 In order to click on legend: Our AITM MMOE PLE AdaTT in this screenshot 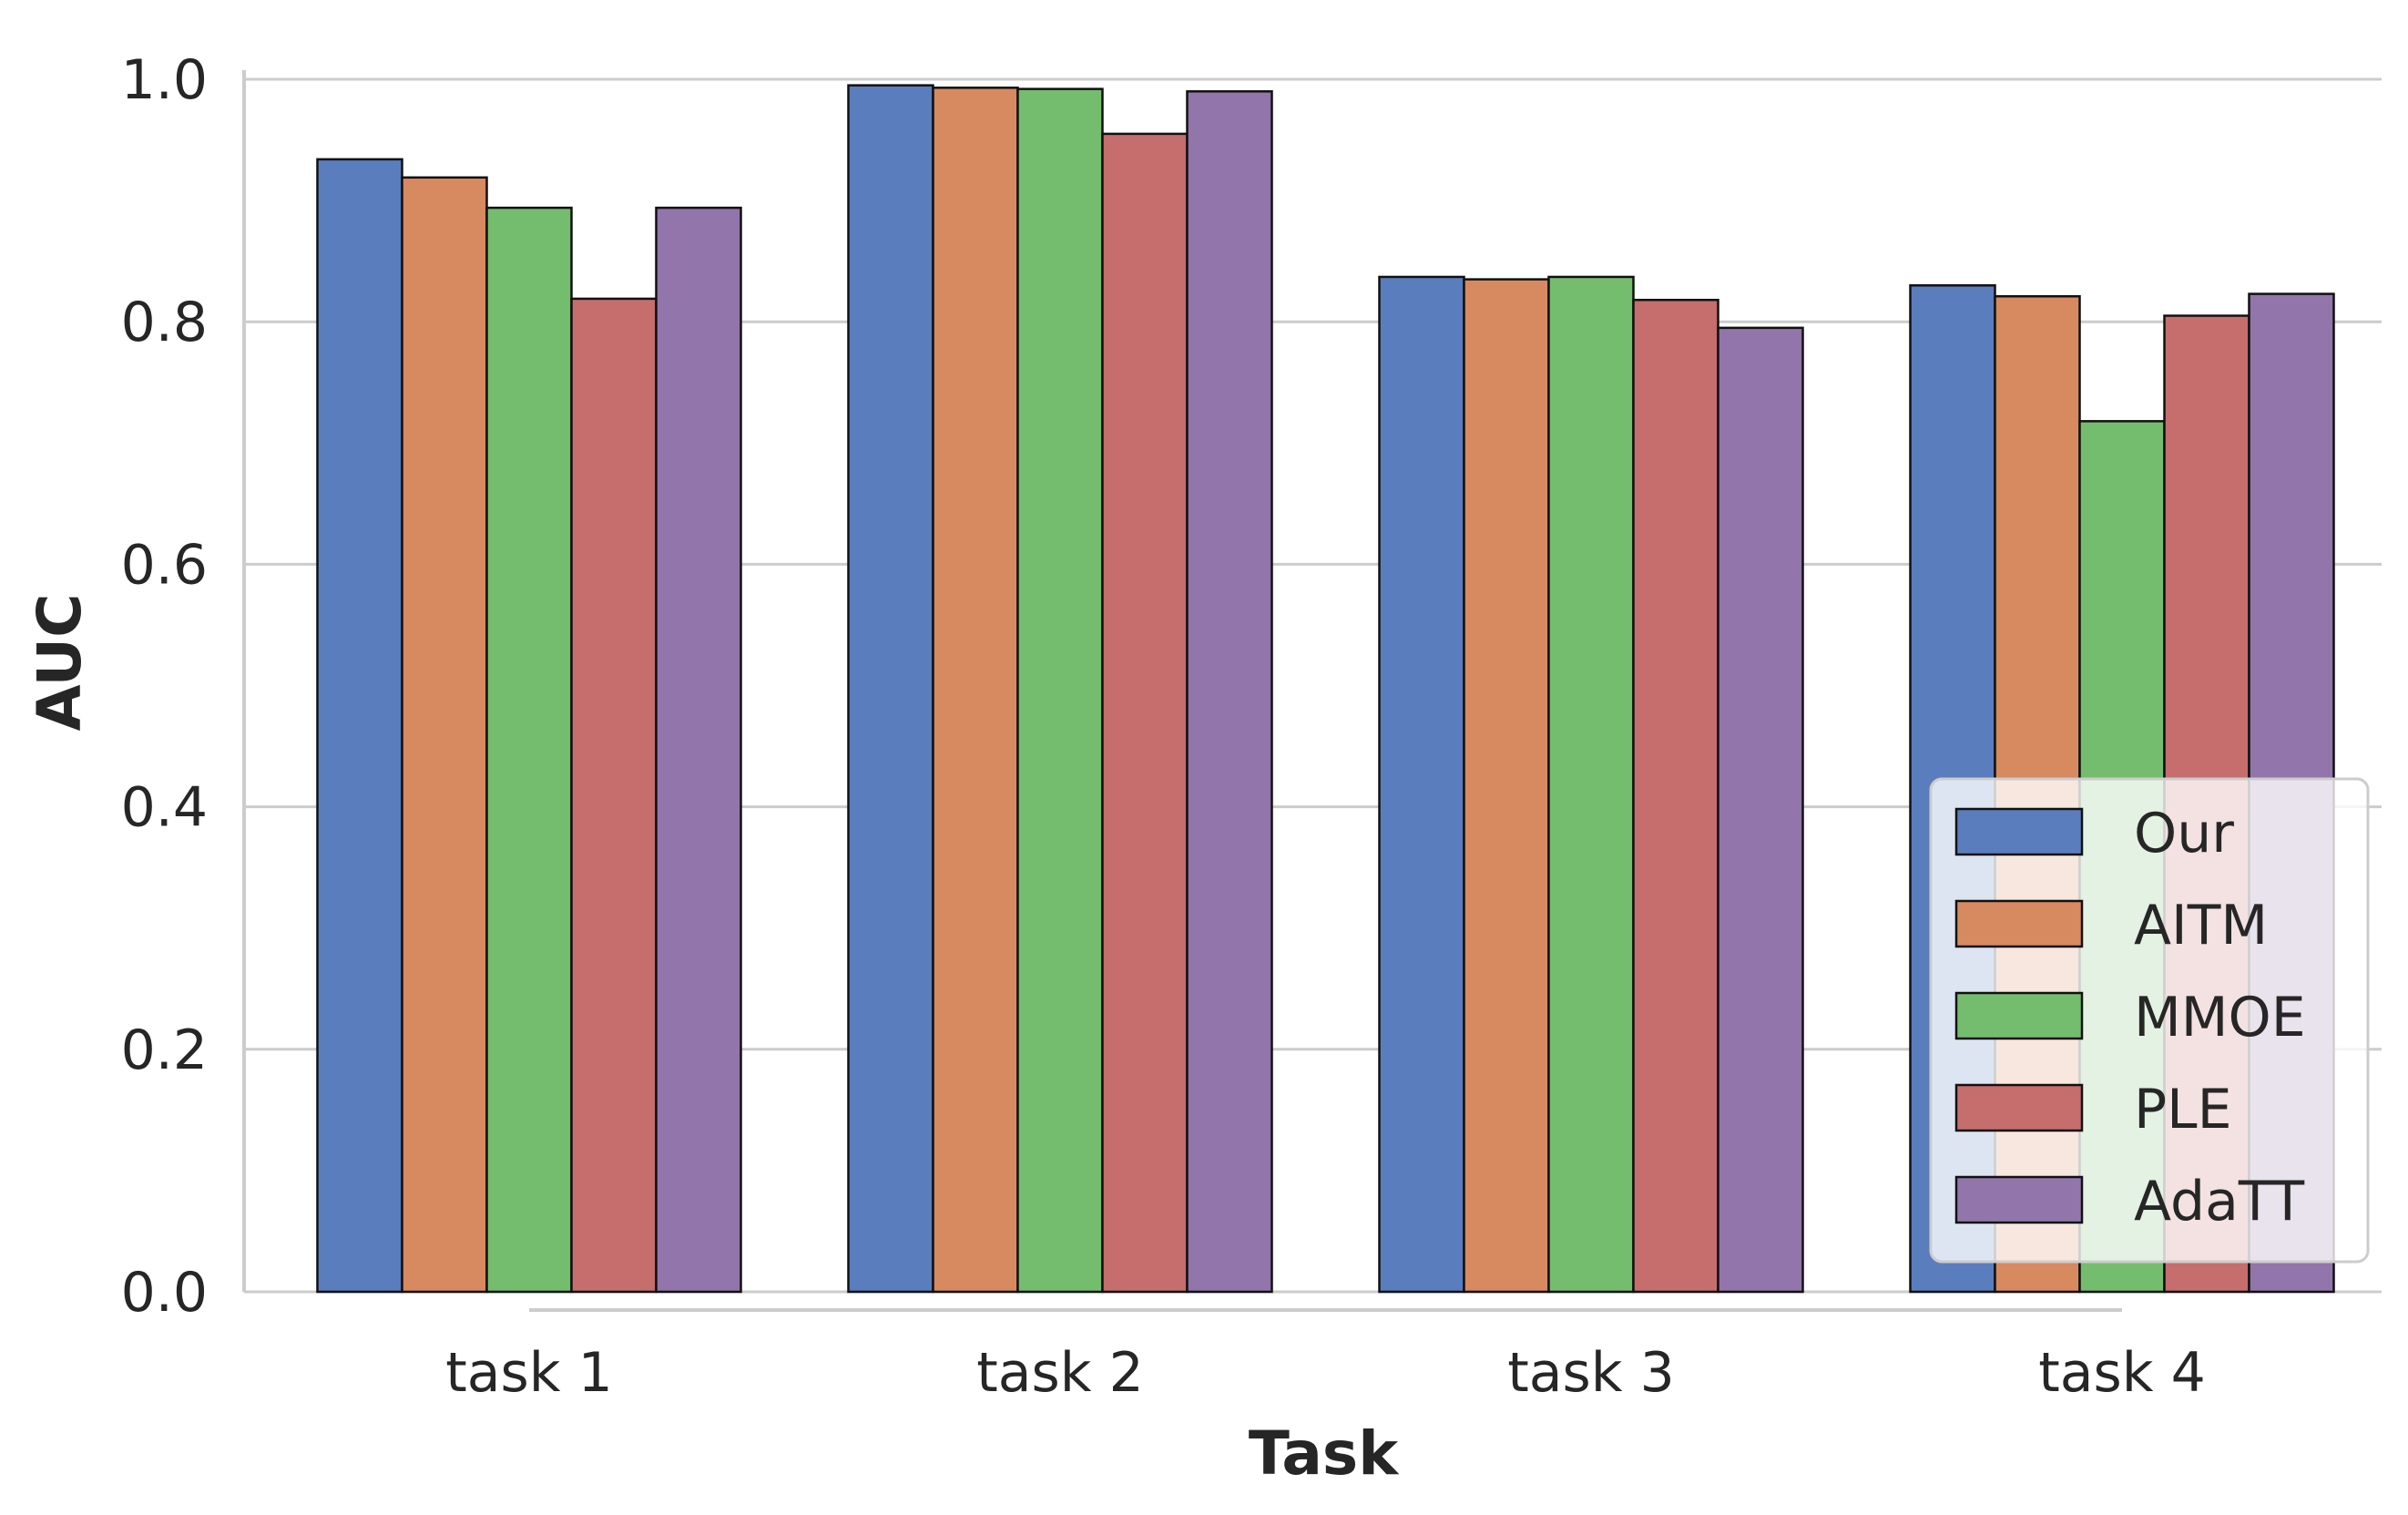, I will do `click(2149, 1020)`.